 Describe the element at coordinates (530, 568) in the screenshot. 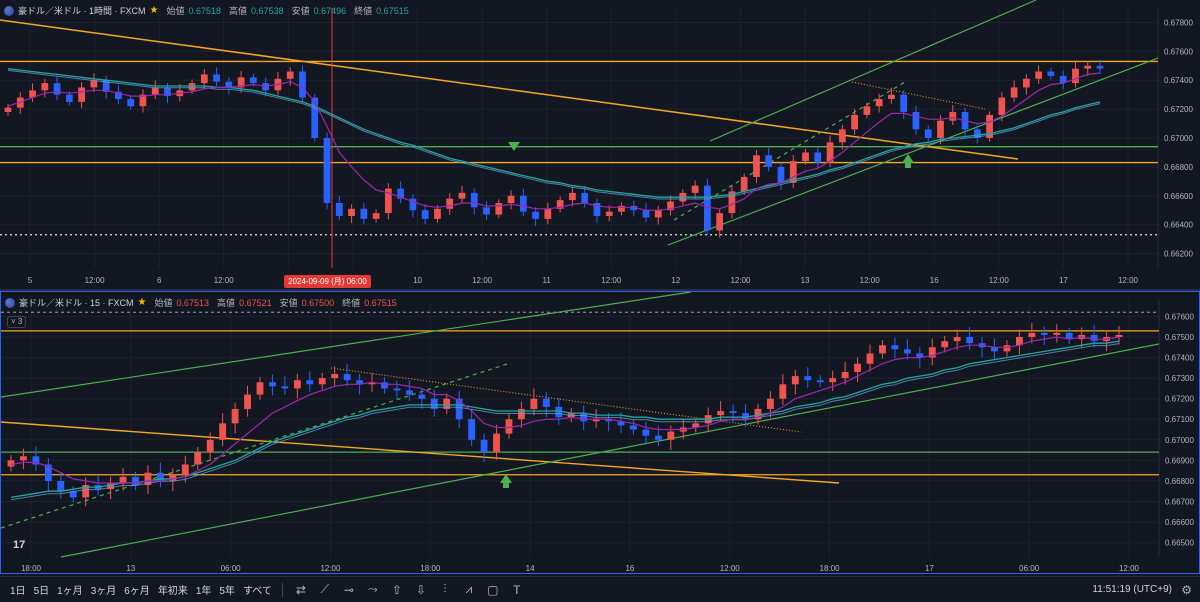

I see `x-tick-label: 14` at that location.